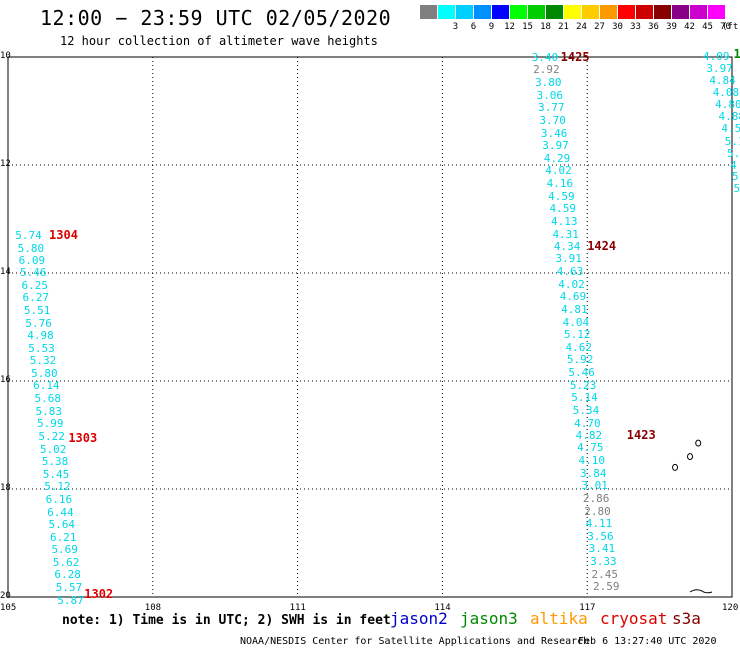 This screenshot has width=740, height=650. Describe the element at coordinates (5, 488) in the screenshot. I see `lat-tick-label: 18` at that location.